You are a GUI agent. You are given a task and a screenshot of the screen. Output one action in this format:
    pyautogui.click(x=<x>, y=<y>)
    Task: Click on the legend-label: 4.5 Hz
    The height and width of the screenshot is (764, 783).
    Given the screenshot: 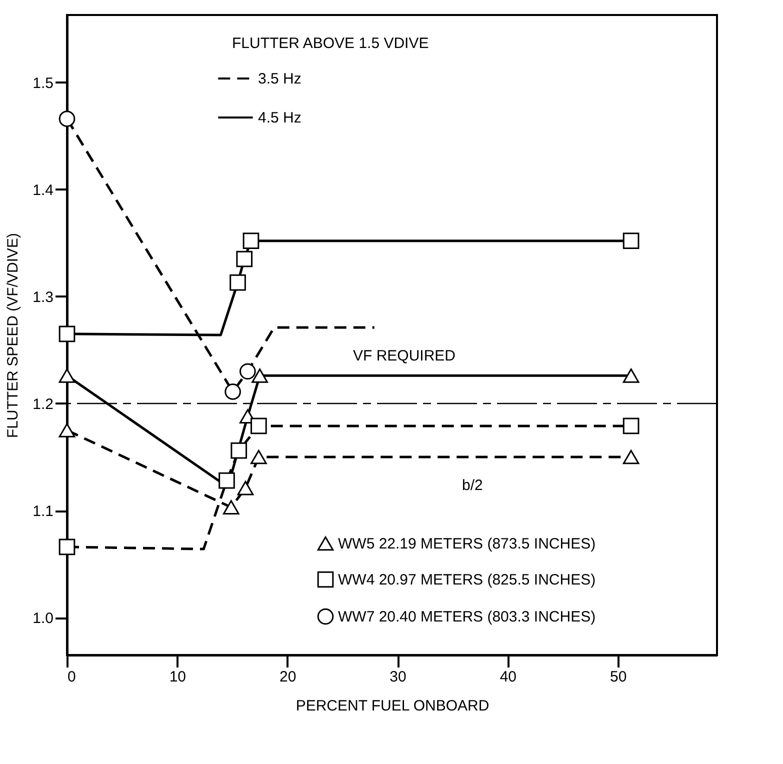 What is the action you would take?
    pyautogui.click(x=280, y=118)
    